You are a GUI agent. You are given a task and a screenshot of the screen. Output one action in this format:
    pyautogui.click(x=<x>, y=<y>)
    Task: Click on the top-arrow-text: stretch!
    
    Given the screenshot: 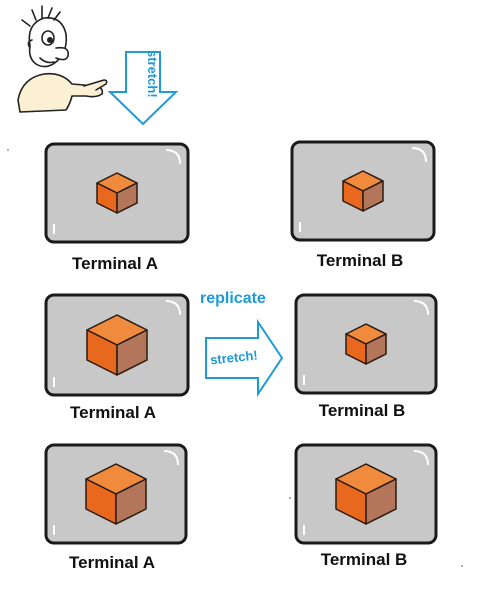 What is the action you would take?
    pyautogui.click(x=152, y=74)
    